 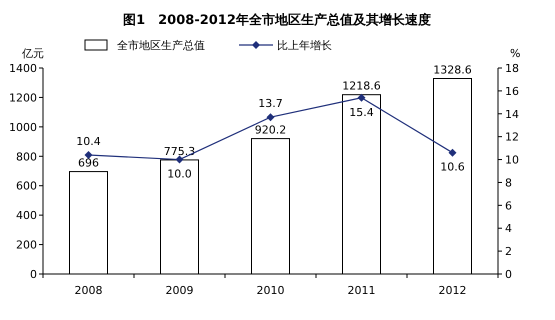 I want to click on y-tick-label: 600, so click(x=26, y=186).